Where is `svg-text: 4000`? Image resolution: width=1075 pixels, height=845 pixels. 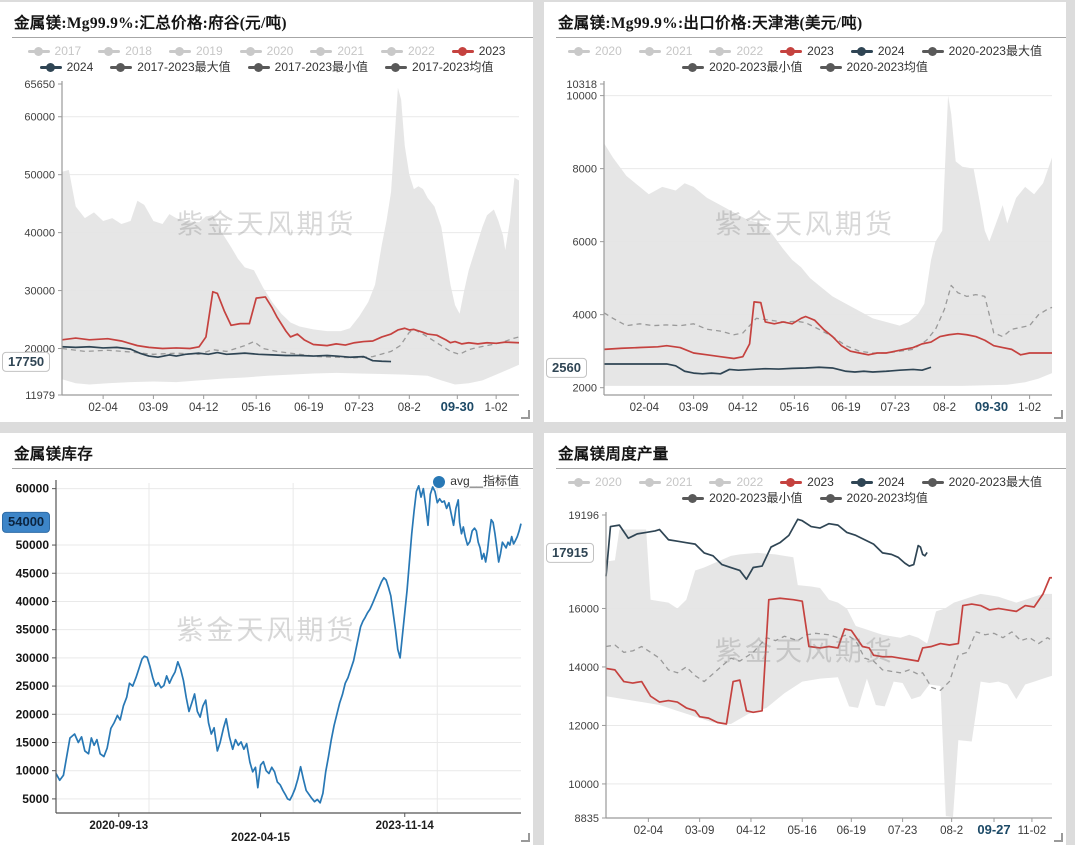
svg-text: 4000 is located at coordinates (585, 316).